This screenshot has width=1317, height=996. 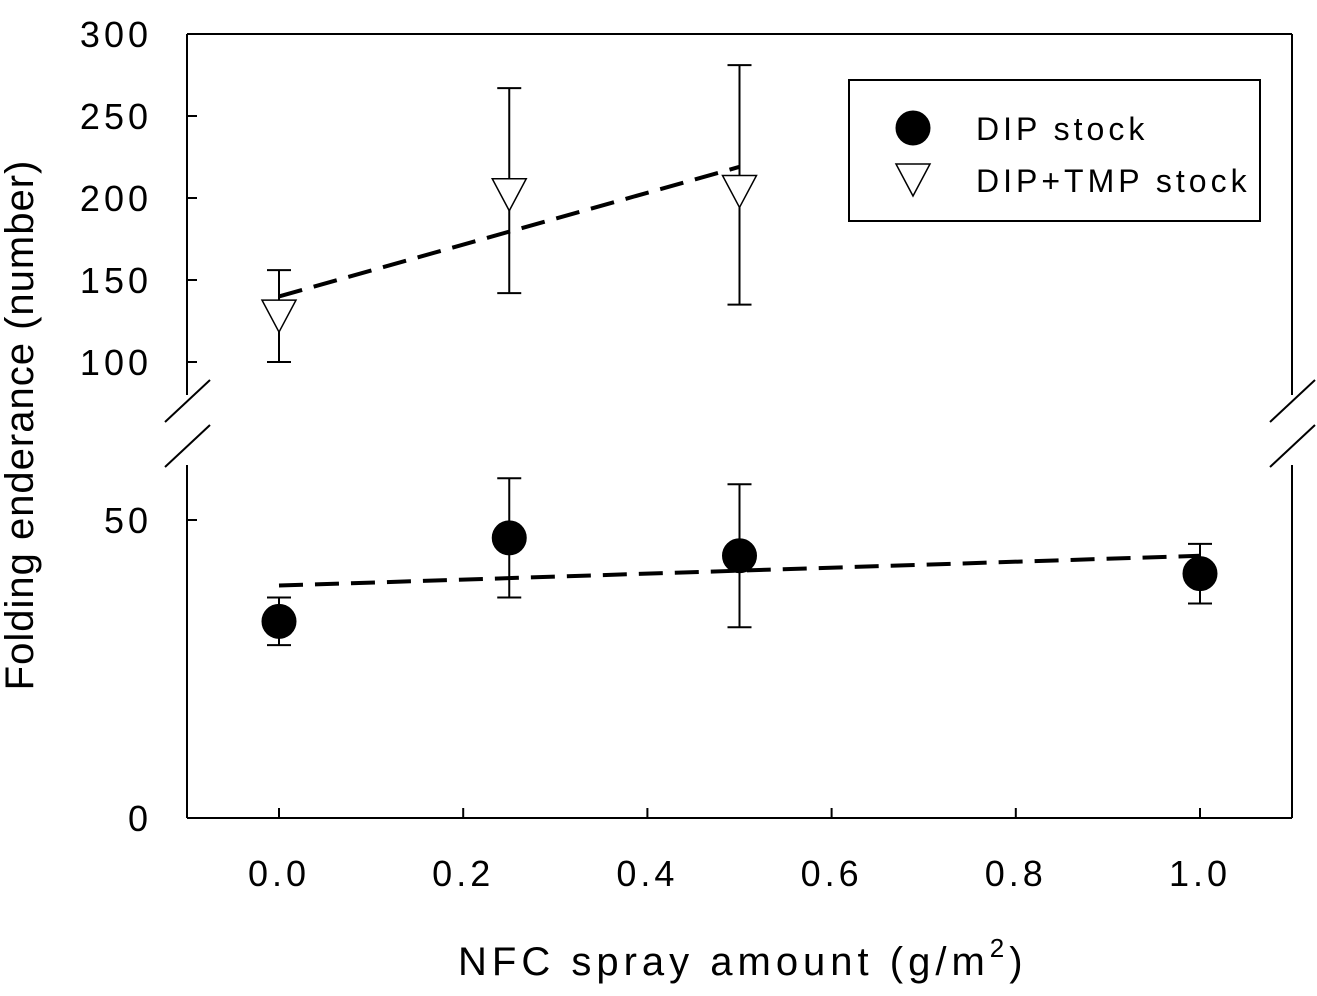 What do you see at coordinates (116, 34) in the screenshot?
I see `y-tick-label: 300` at bounding box center [116, 34].